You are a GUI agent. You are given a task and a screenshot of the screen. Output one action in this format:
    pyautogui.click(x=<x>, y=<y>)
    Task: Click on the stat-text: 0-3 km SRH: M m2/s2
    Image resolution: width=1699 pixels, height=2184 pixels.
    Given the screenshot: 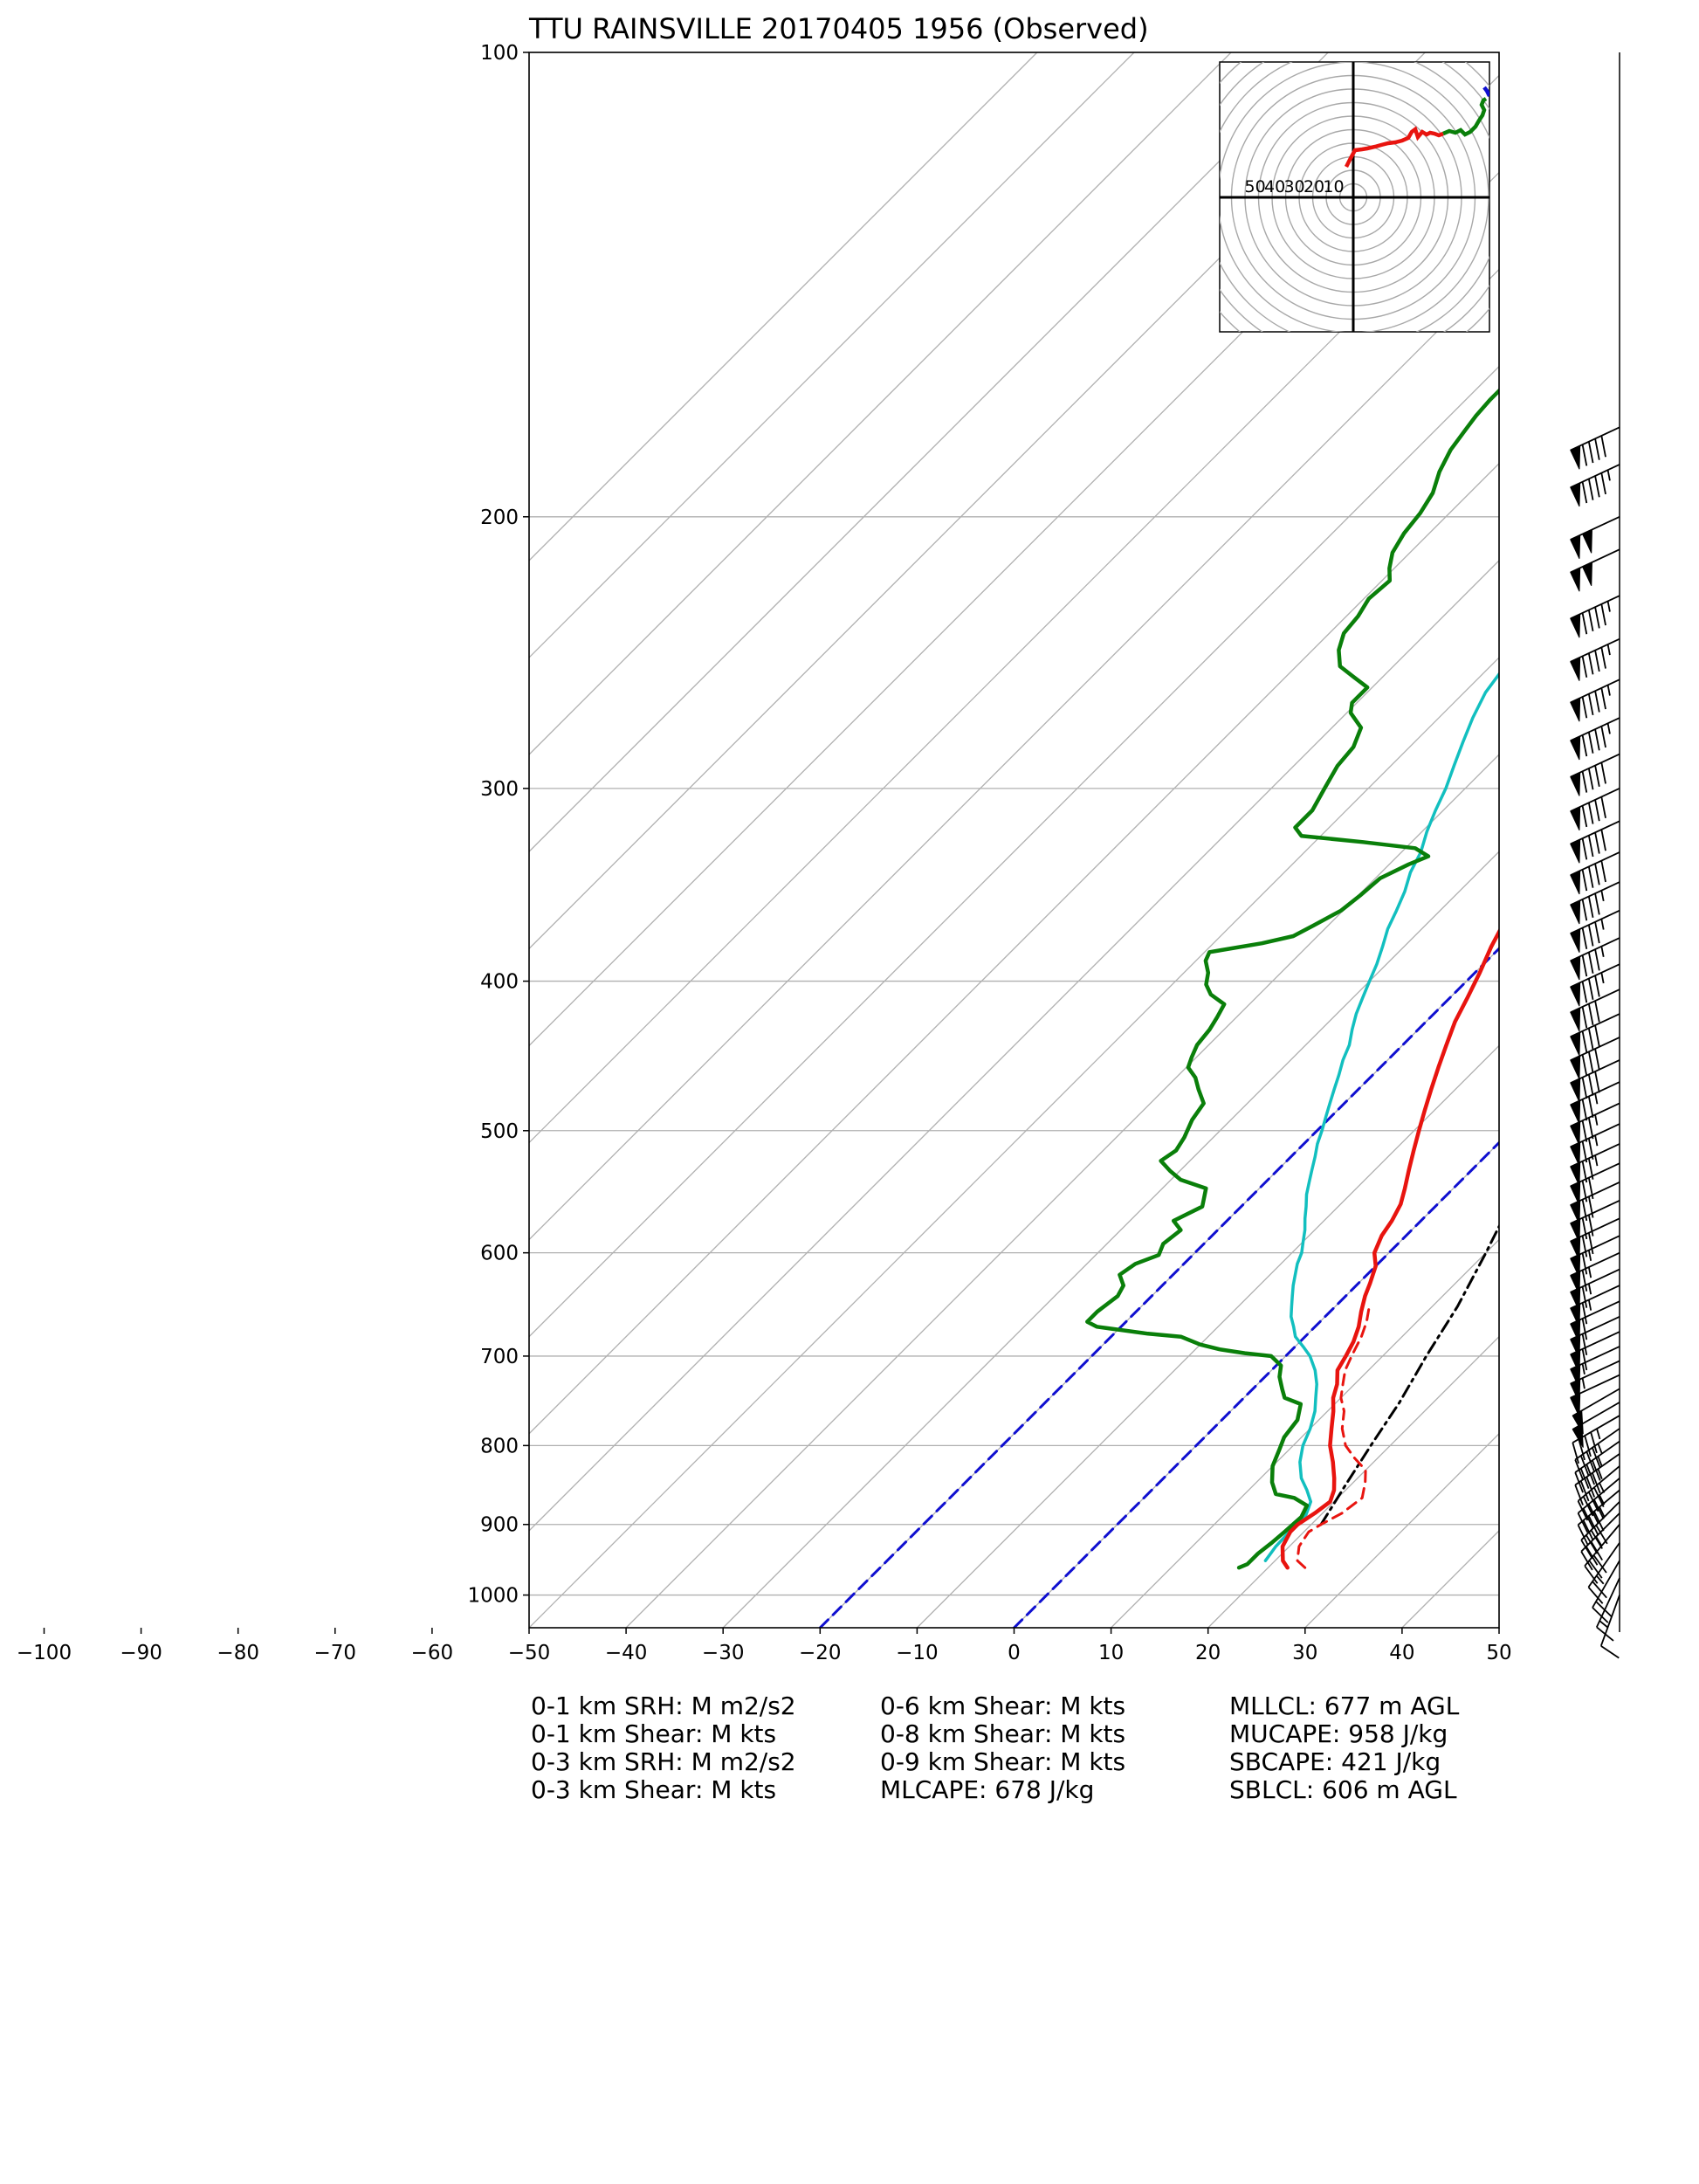 What is the action you would take?
    pyautogui.click(x=663, y=1761)
    